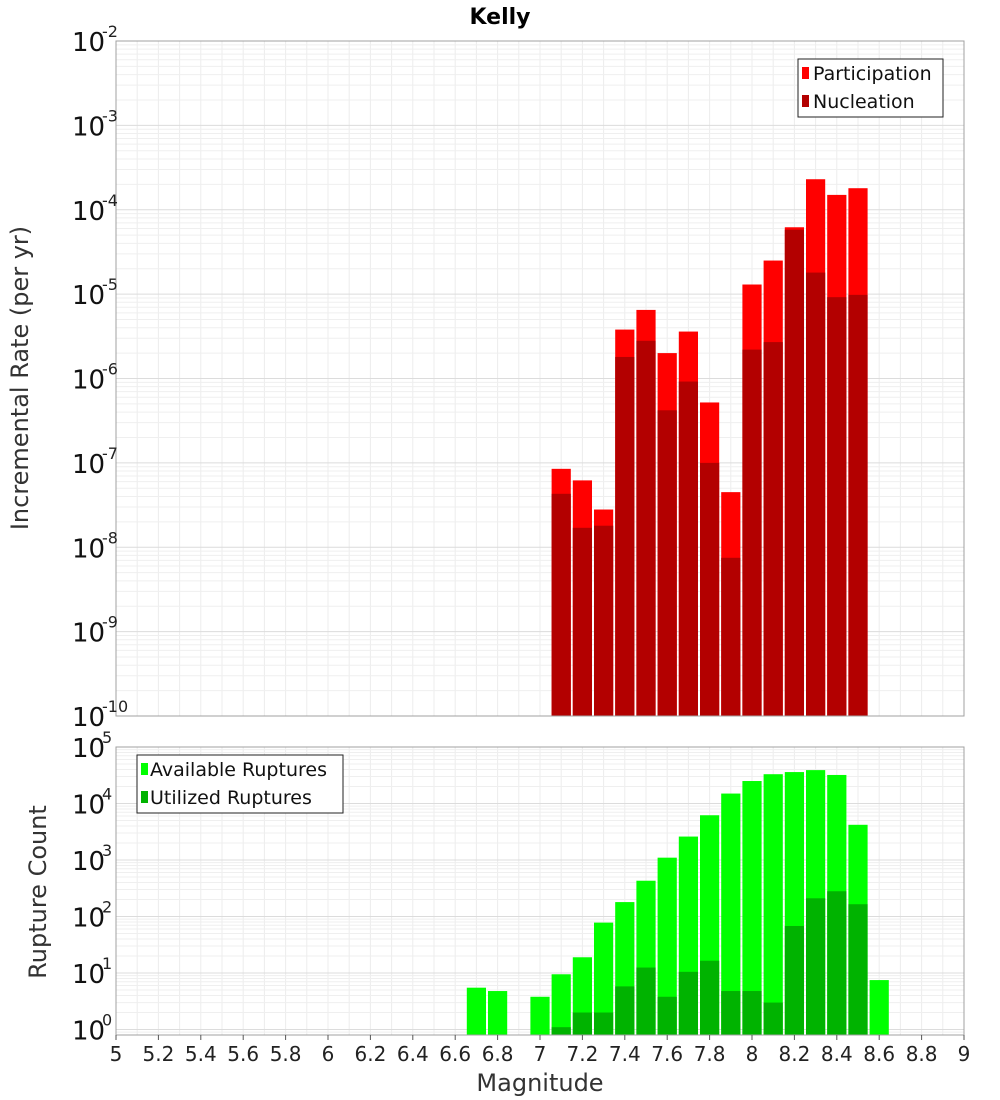 This screenshot has height=1100, width=1000. Describe the element at coordinates (231, 798) in the screenshot. I see `utilized-legend-label: Utilized Ruptures` at that location.